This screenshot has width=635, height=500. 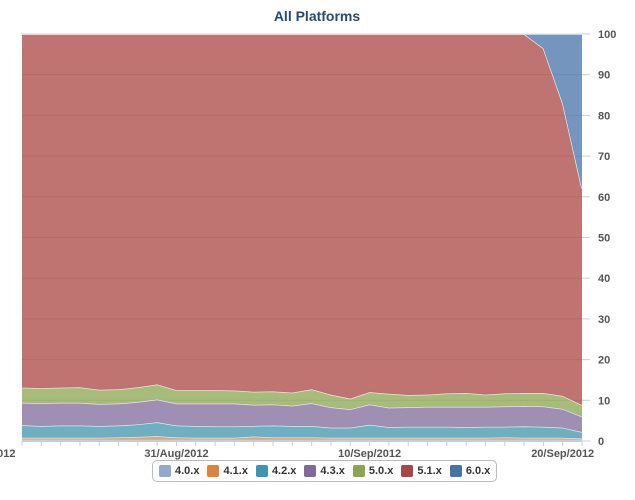 I want to click on legend-item-4-3-x: 4.3.x, so click(x=324, y=471).